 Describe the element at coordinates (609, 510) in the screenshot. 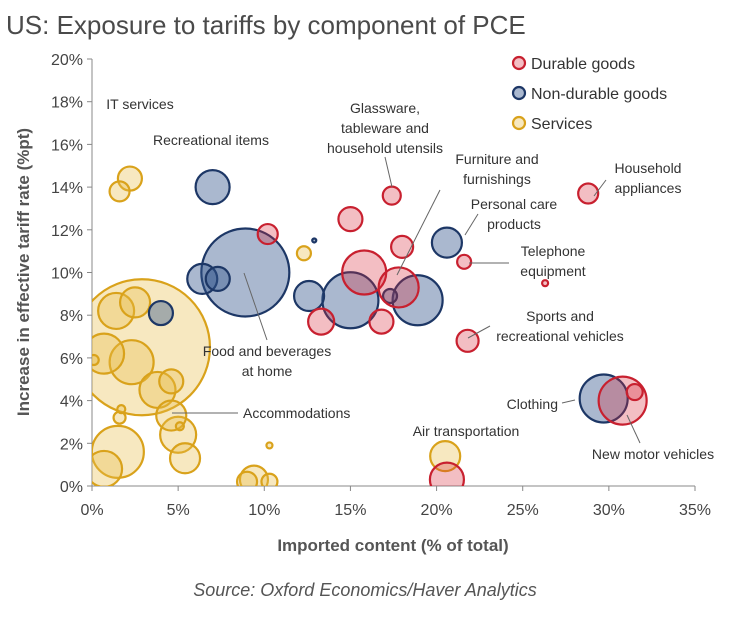

I see `x-tick-label: 30%` at that location.